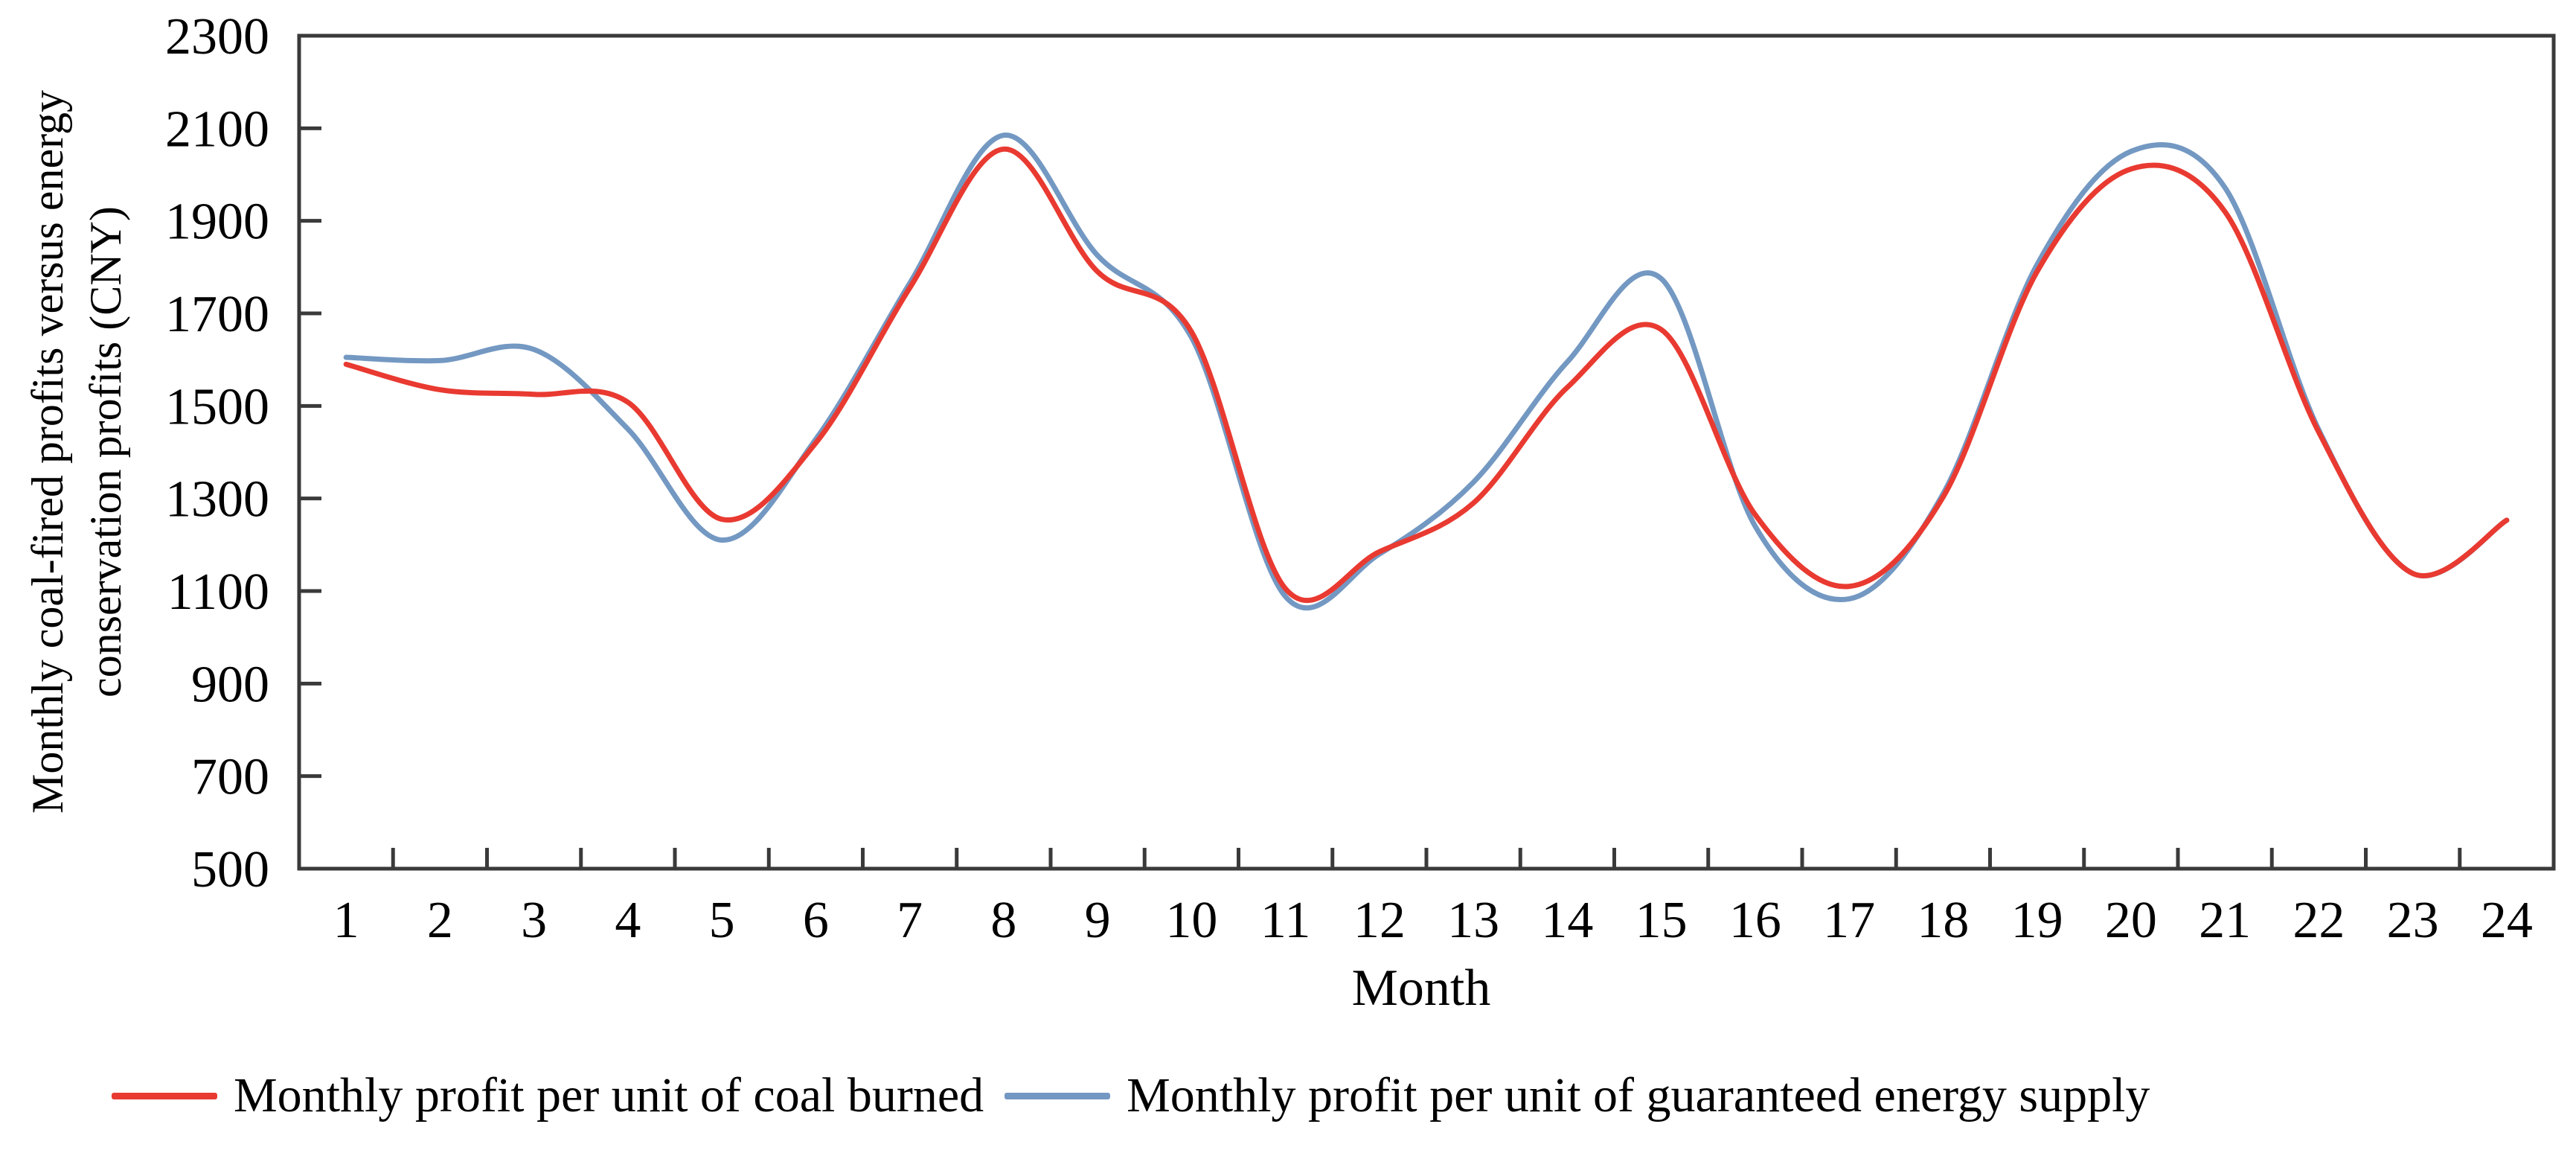  Describe the element at coordinates (1662, 921) in the screenshot. I see `x-tick-label: 15` at that location.